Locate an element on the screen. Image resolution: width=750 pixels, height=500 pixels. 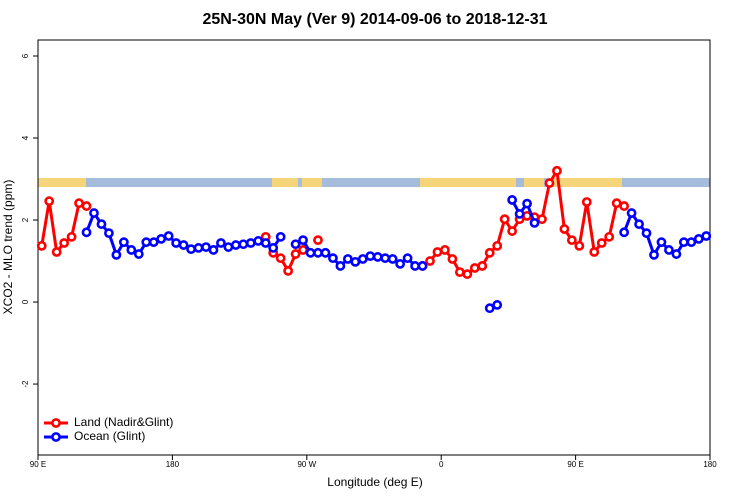
legend-label: Ocean (Glint) is located at coordinates (109, 436).